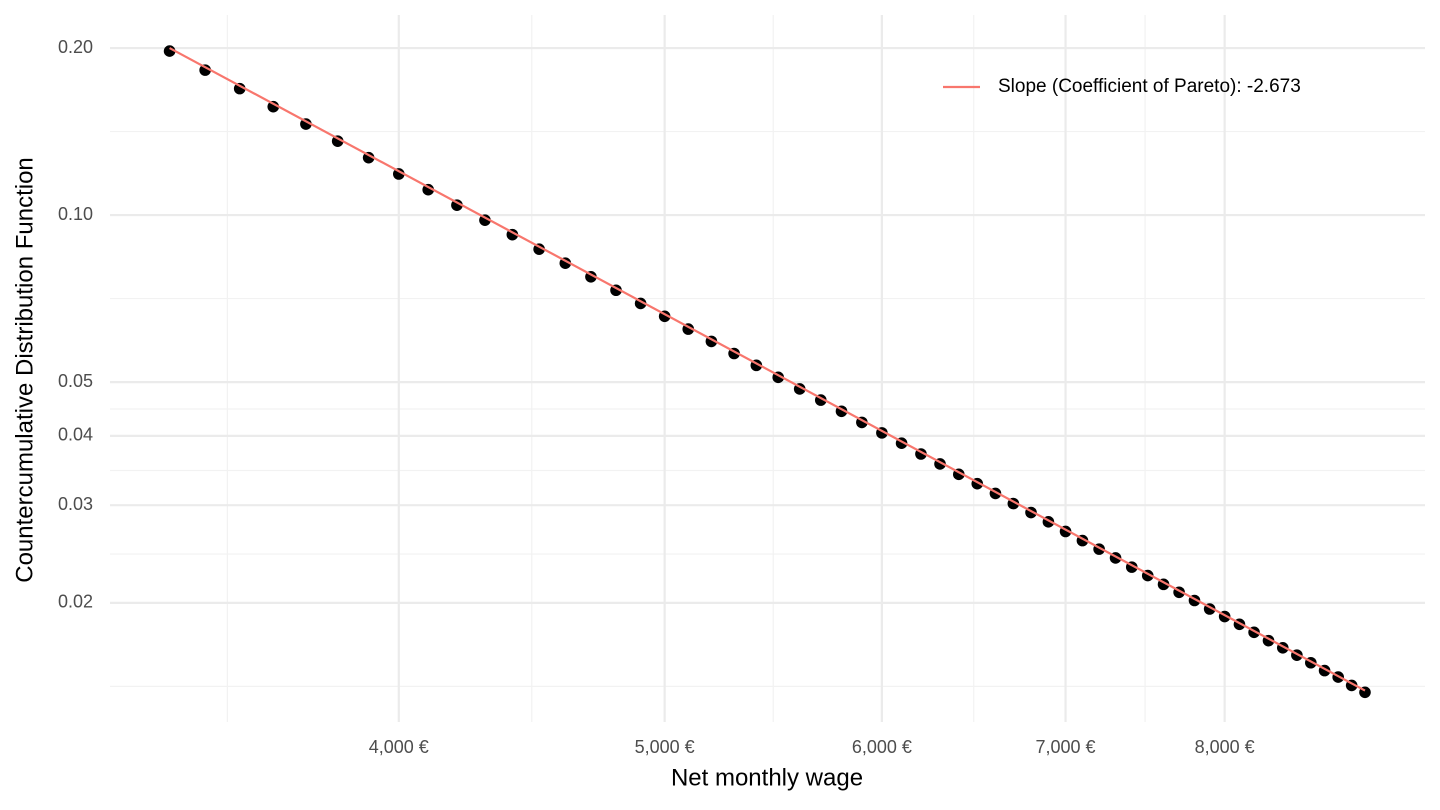  Describe the element at coordinates (399, 747) in the screenshot. I see `x-tick-label: 4,000 €` at that location.